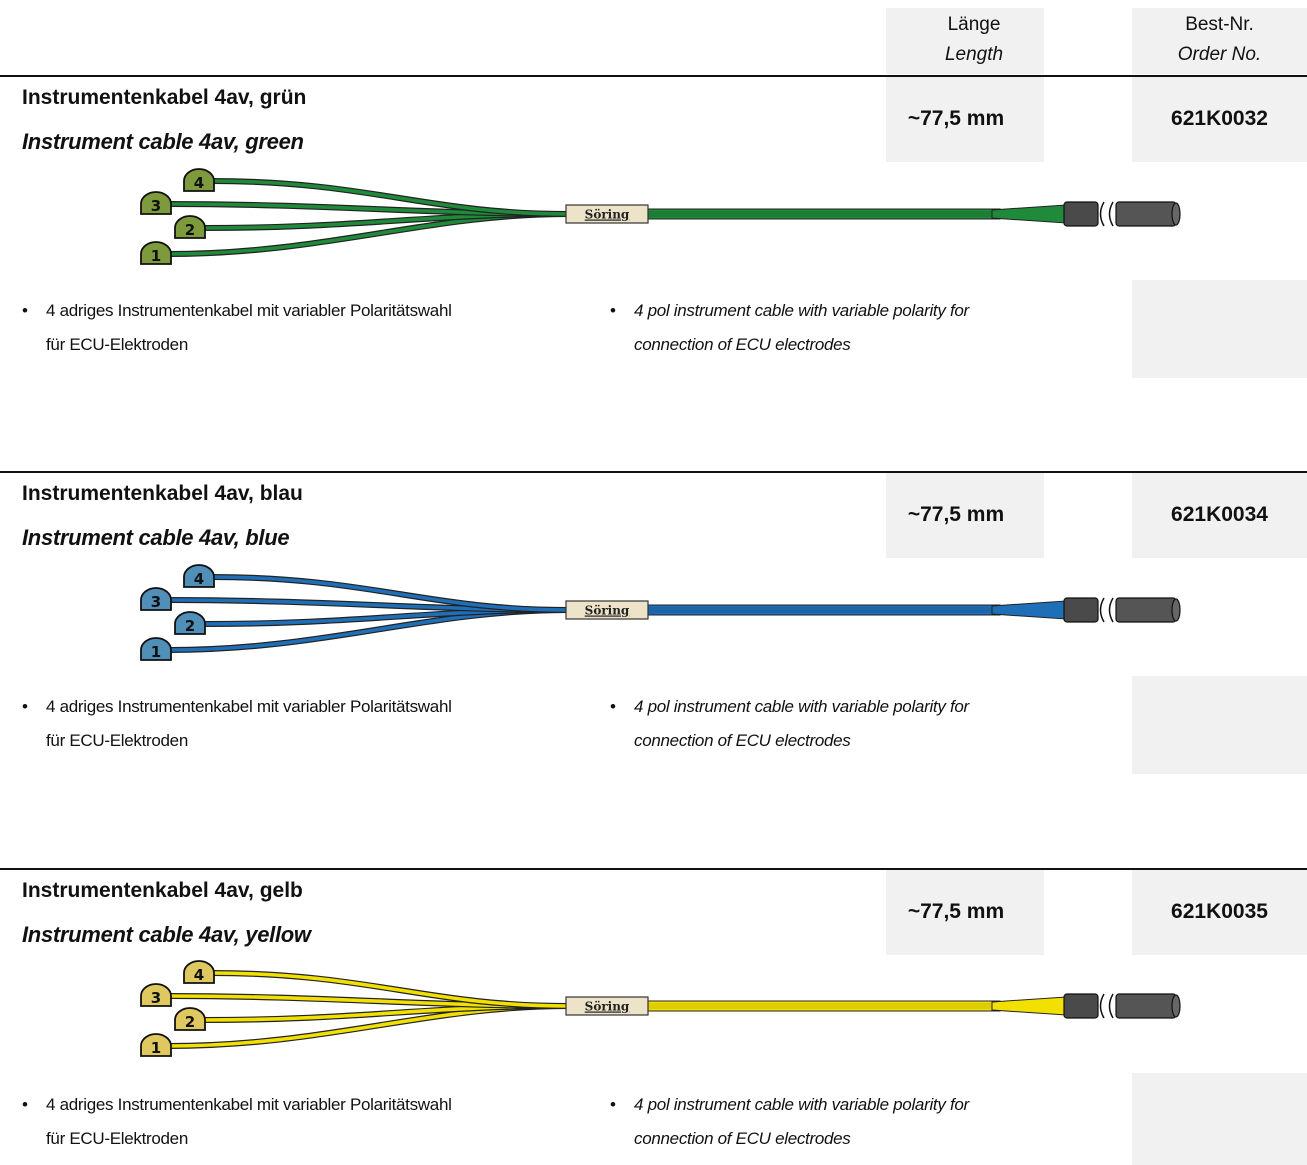 This screenshot has height=1165, width=1307. I want to click on length-header: Länge Length, so click(974, 40).